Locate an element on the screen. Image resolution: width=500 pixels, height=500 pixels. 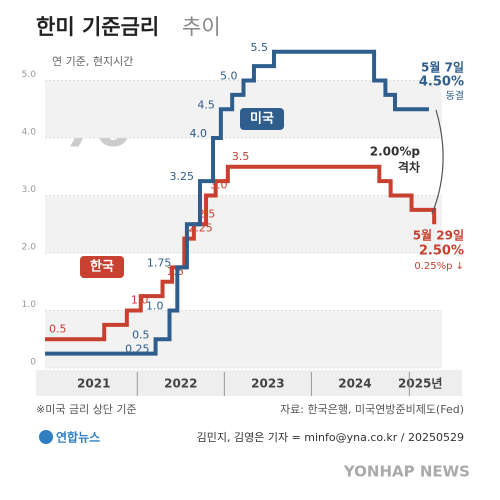
y-tick-label: 0 is located at coordinates (33, 363).